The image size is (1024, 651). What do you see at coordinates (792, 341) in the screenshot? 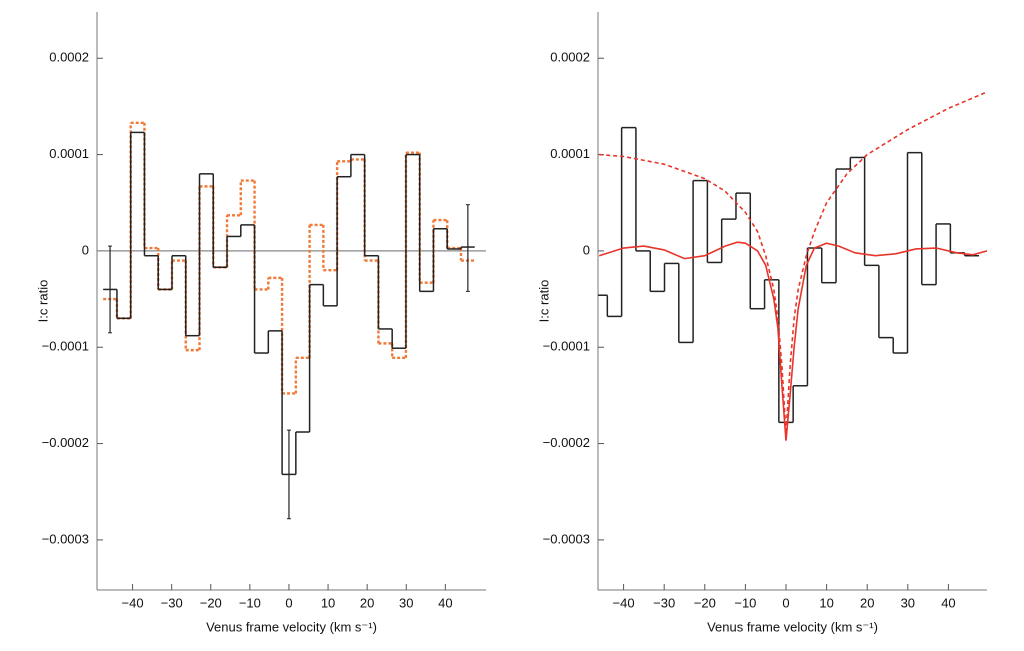
I see `model-line` at bounding box center [792, 341].